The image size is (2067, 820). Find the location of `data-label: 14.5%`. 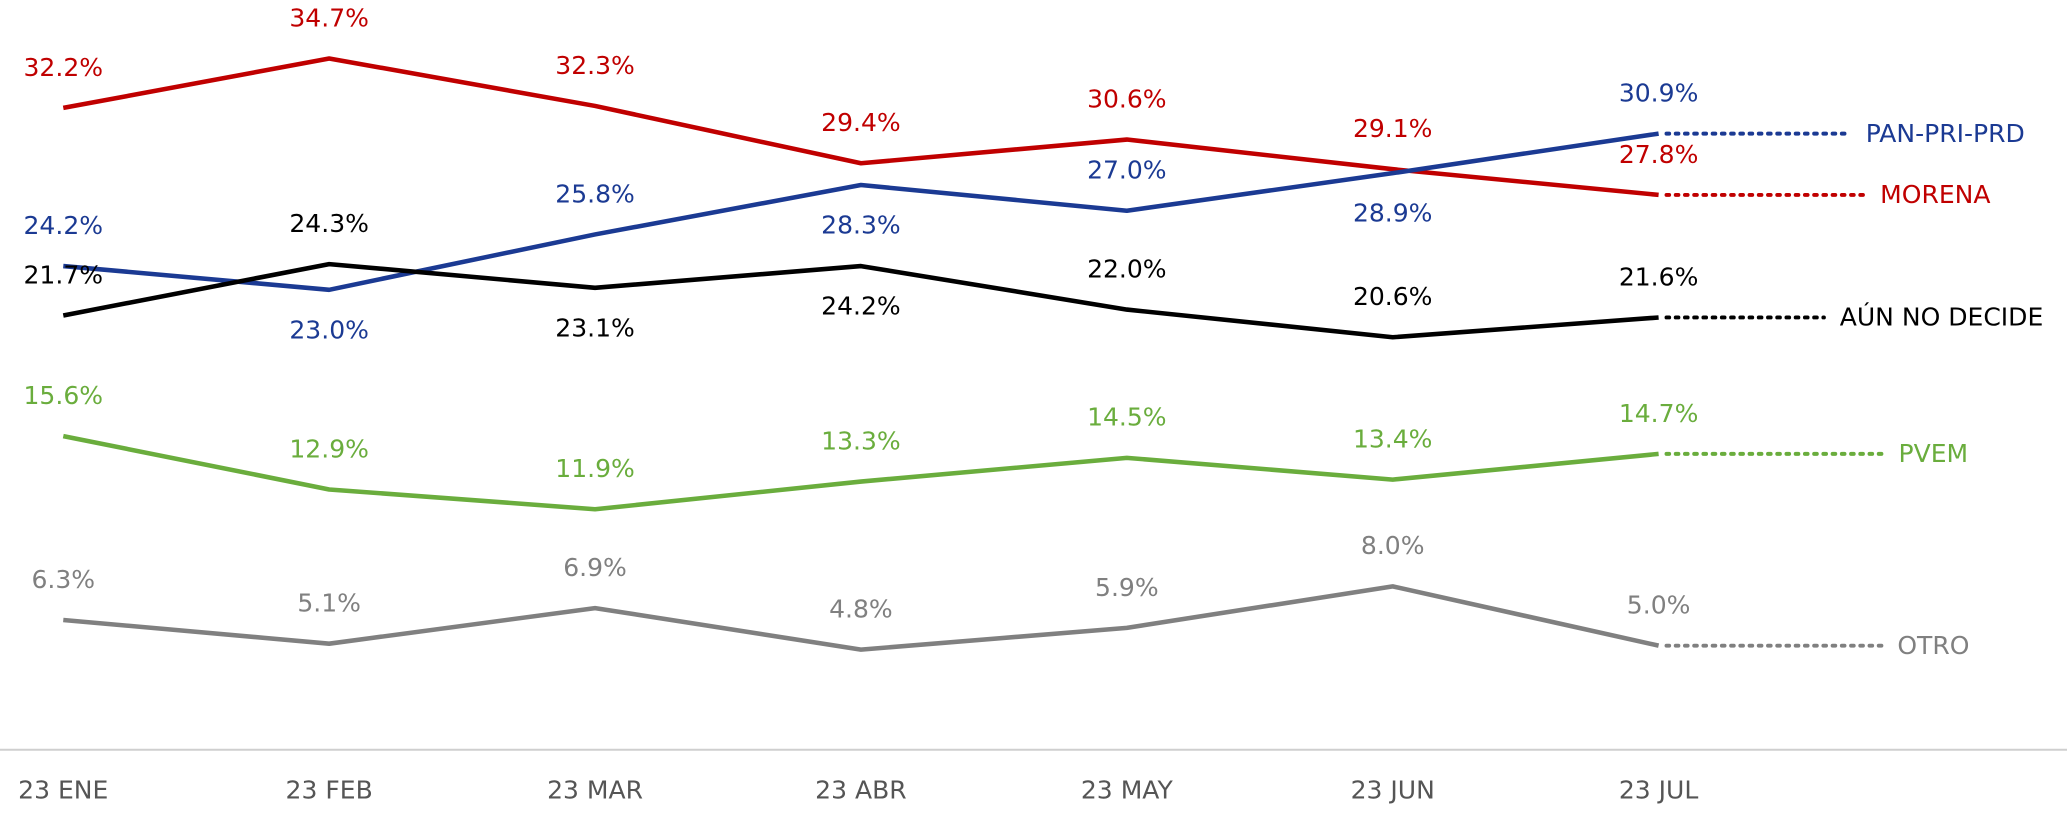

data-label: 14.5% is located at coordinates (1127, 417).